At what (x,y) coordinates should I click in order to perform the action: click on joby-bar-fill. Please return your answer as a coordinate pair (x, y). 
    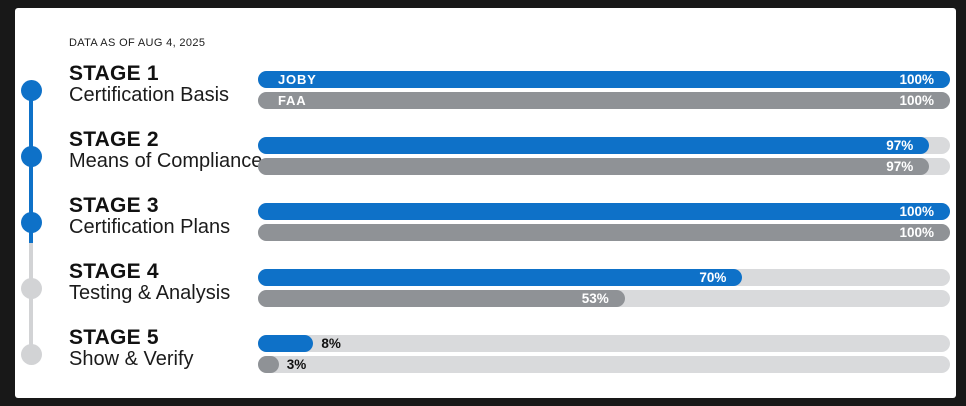
    Looking at the image, I should click on (286, 343).